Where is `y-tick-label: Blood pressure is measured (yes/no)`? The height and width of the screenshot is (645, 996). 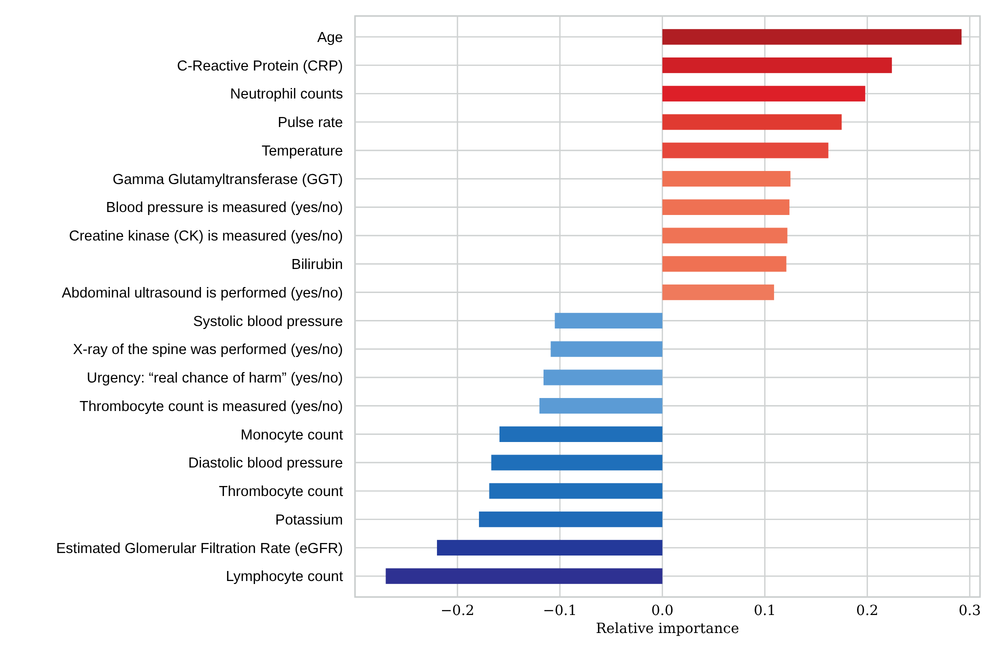 y-tick-label: Blood pressure is measured (yes/no) is located at coordinates (224, 208).